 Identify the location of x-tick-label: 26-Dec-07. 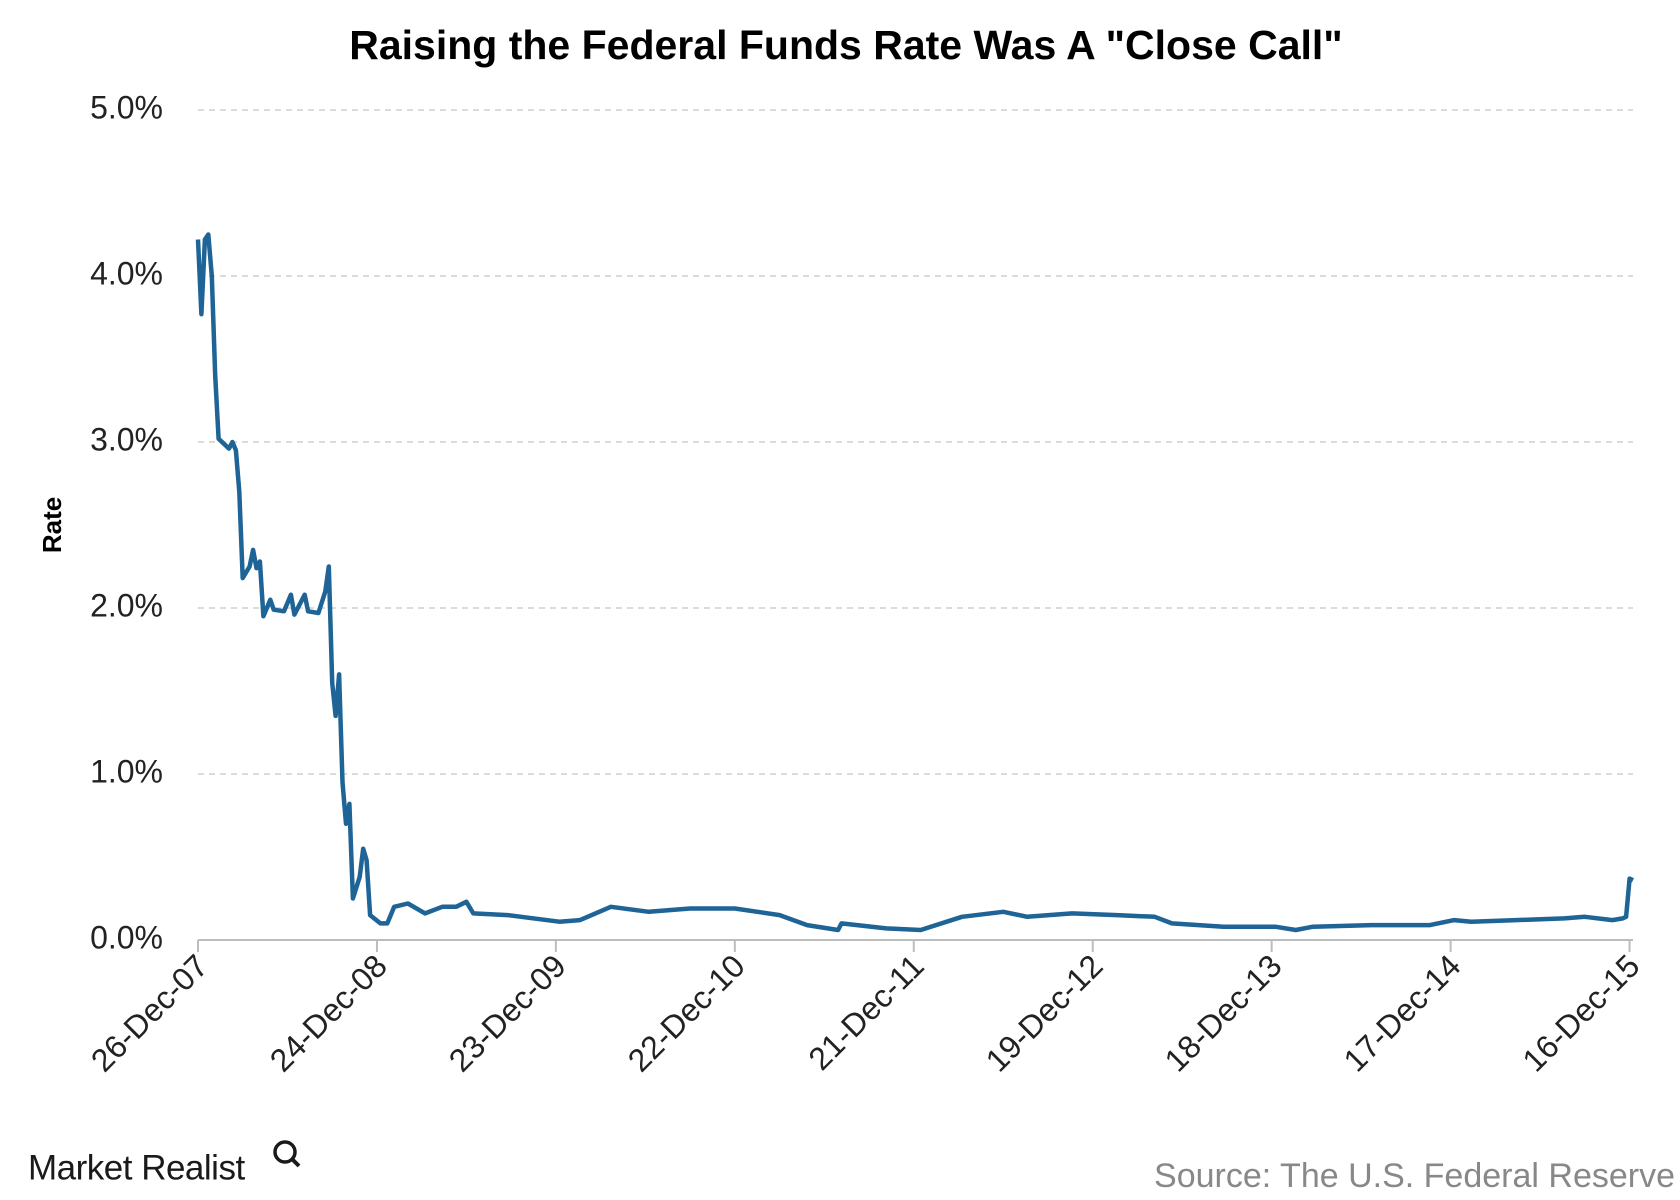
(149, 1012).